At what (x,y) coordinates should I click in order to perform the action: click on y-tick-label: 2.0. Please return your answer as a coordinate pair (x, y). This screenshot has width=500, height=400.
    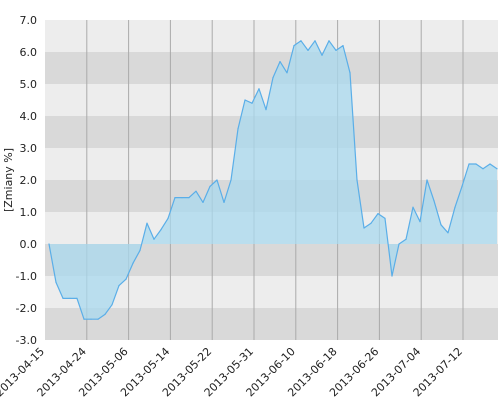
    Looking at the image, I should click on (29, 180).